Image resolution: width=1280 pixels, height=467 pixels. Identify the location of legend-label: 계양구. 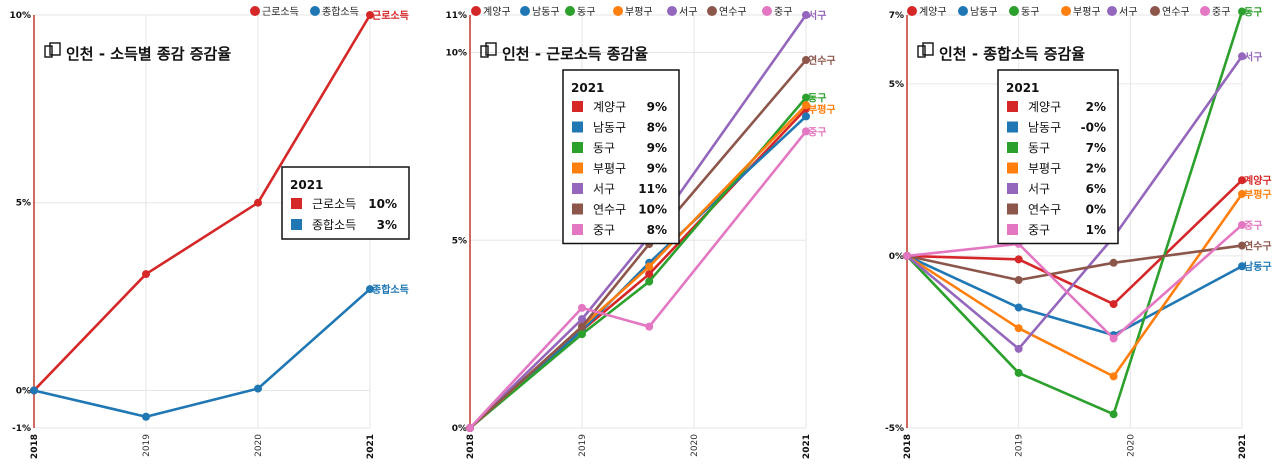
(497, 12).